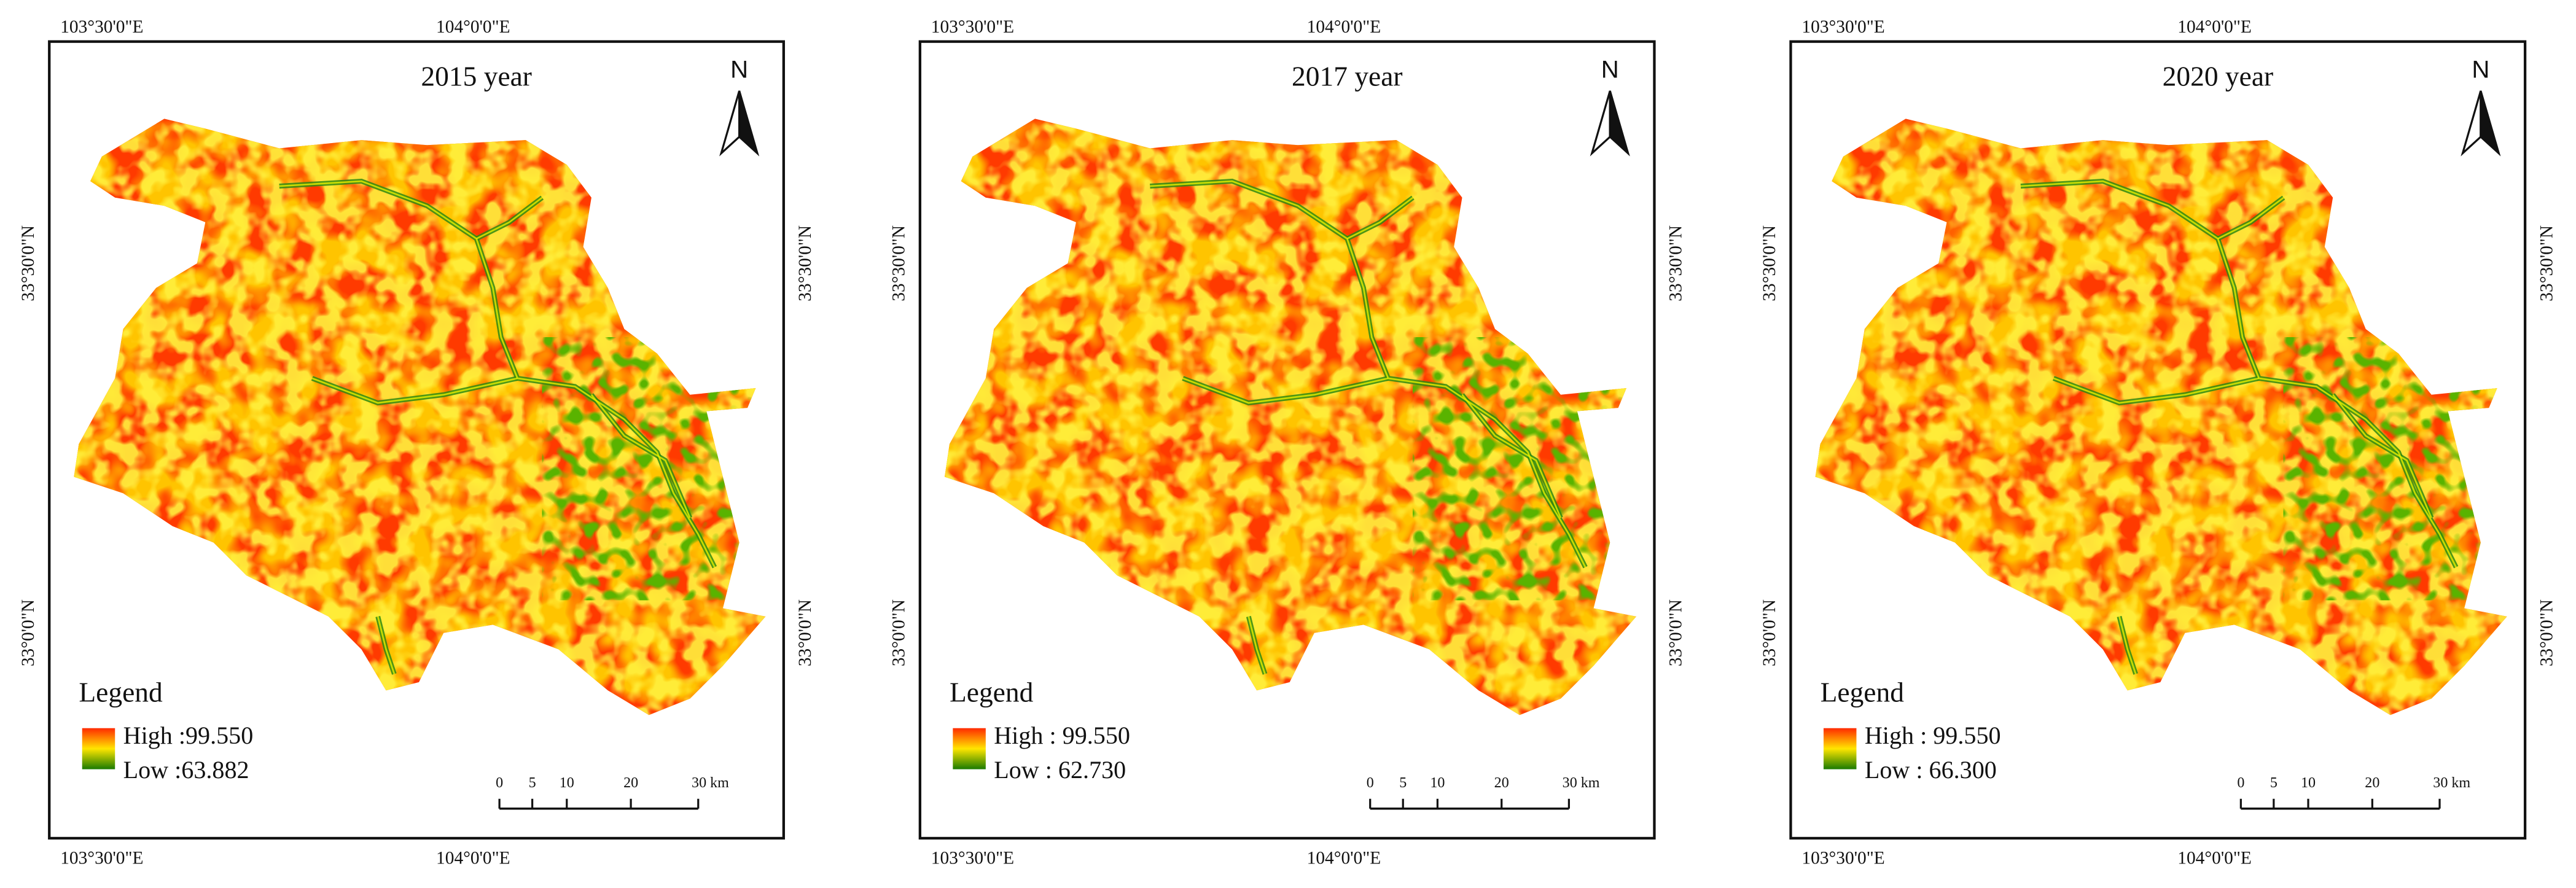 This screenshot has height=888, width=2576. What do you see at coordinates (186, 770) in the screenshot?
I see `legend-low: Low :63.882` at bounding box center [186, 770].